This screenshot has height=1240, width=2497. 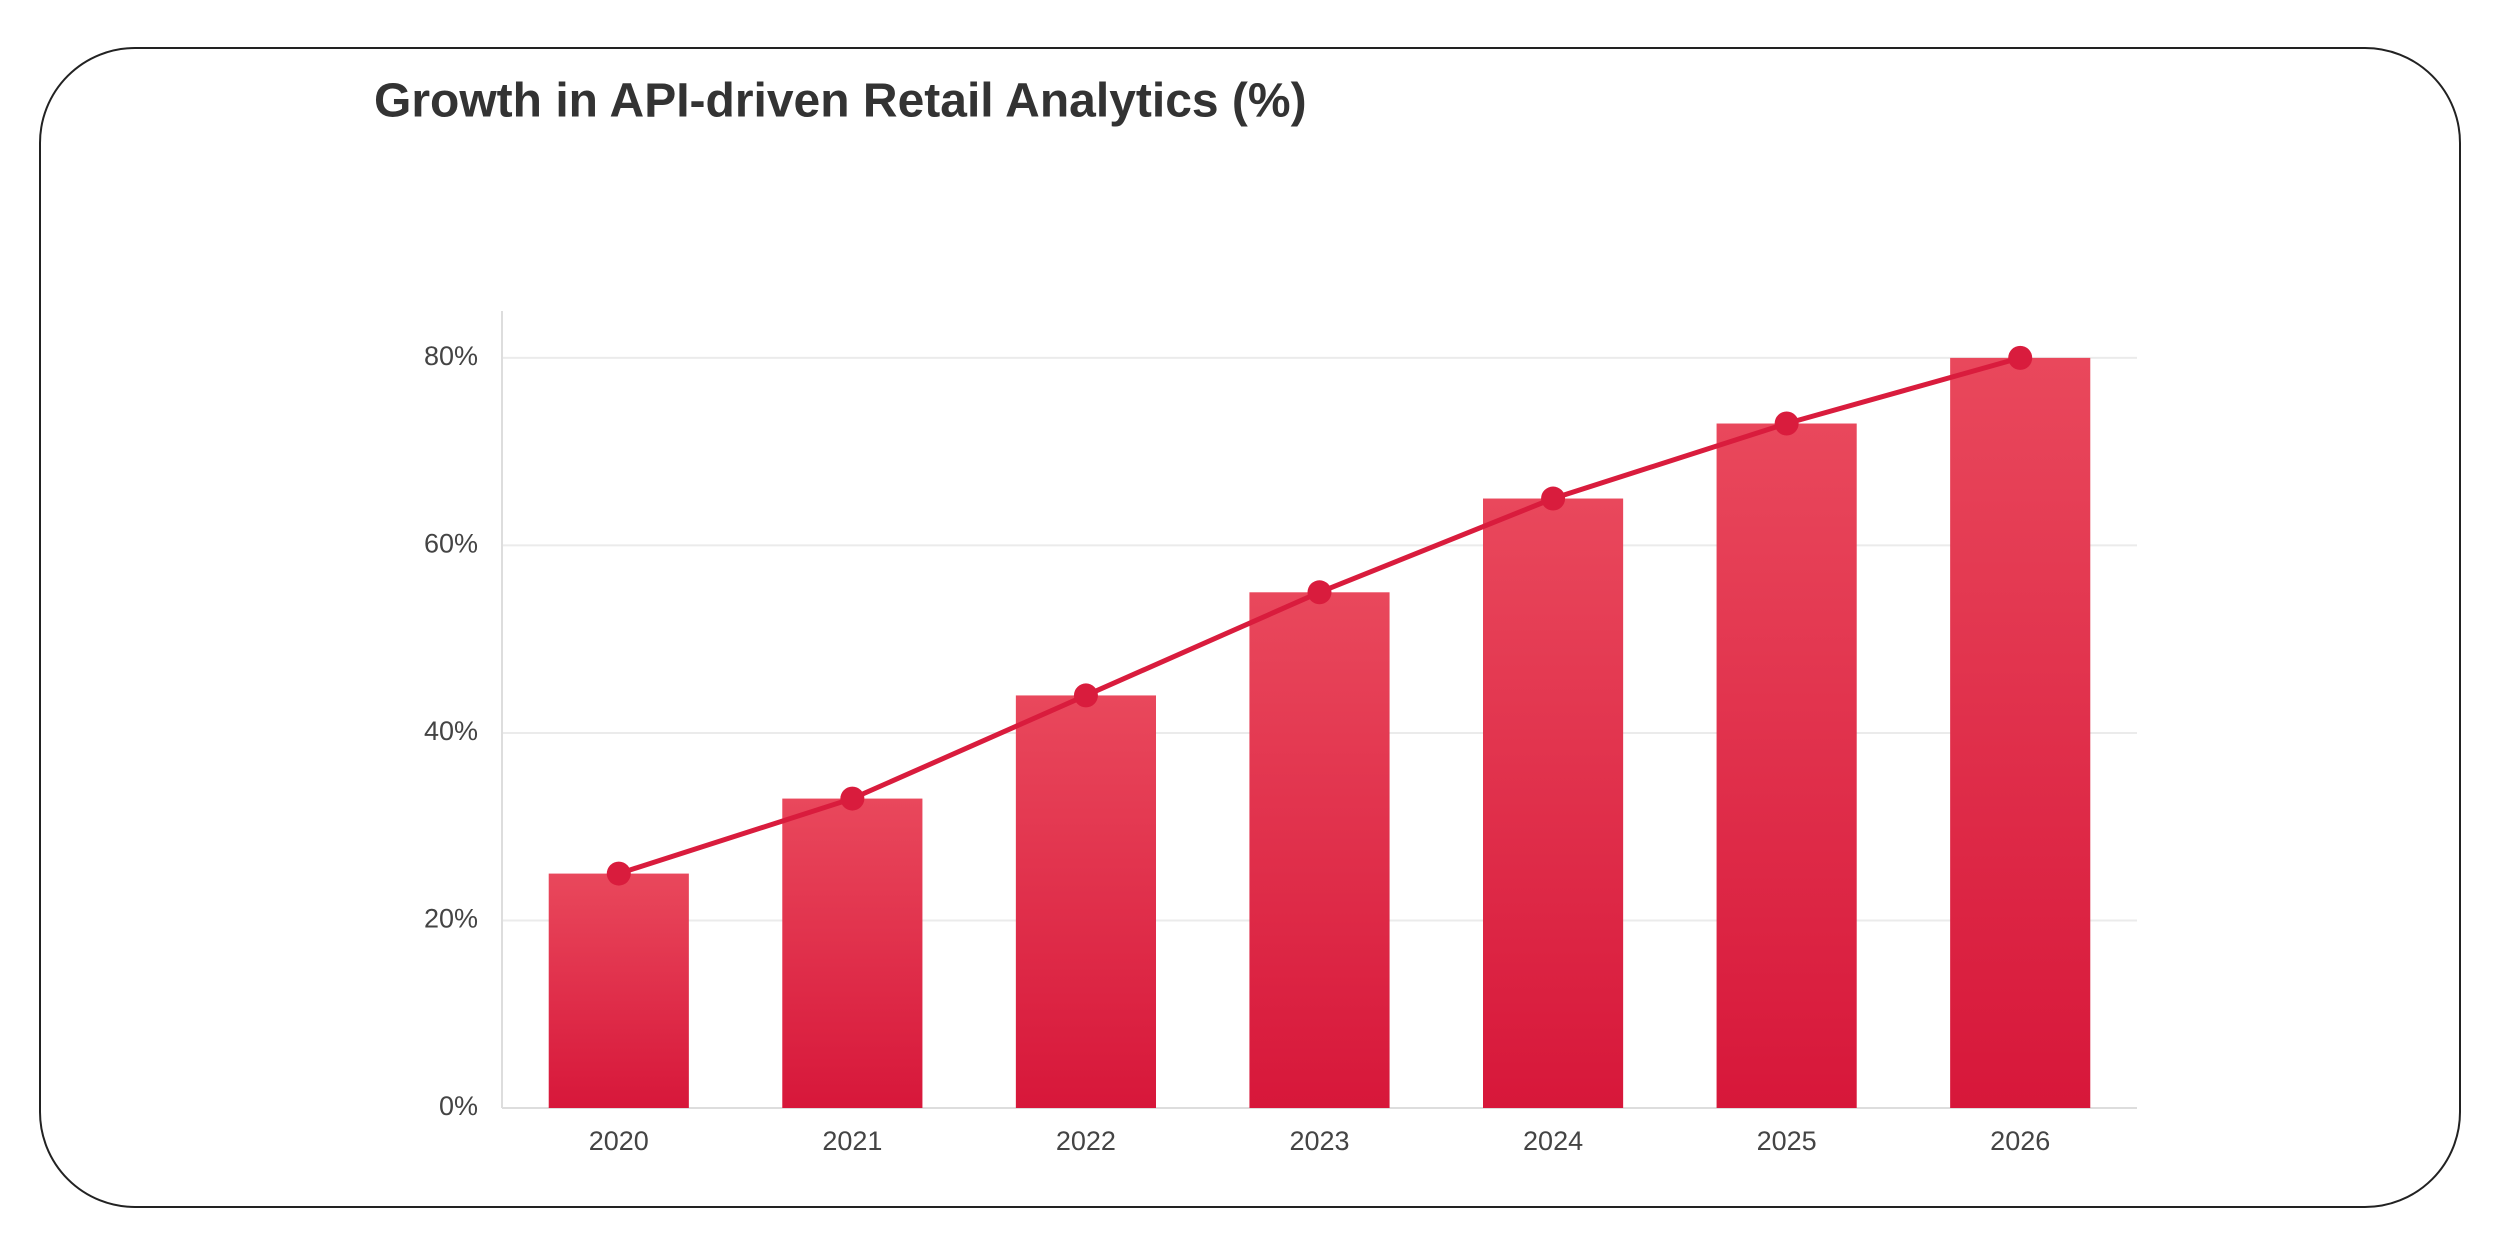 I want to click on y-tick-label: 20%, so click(x=451, y=919).